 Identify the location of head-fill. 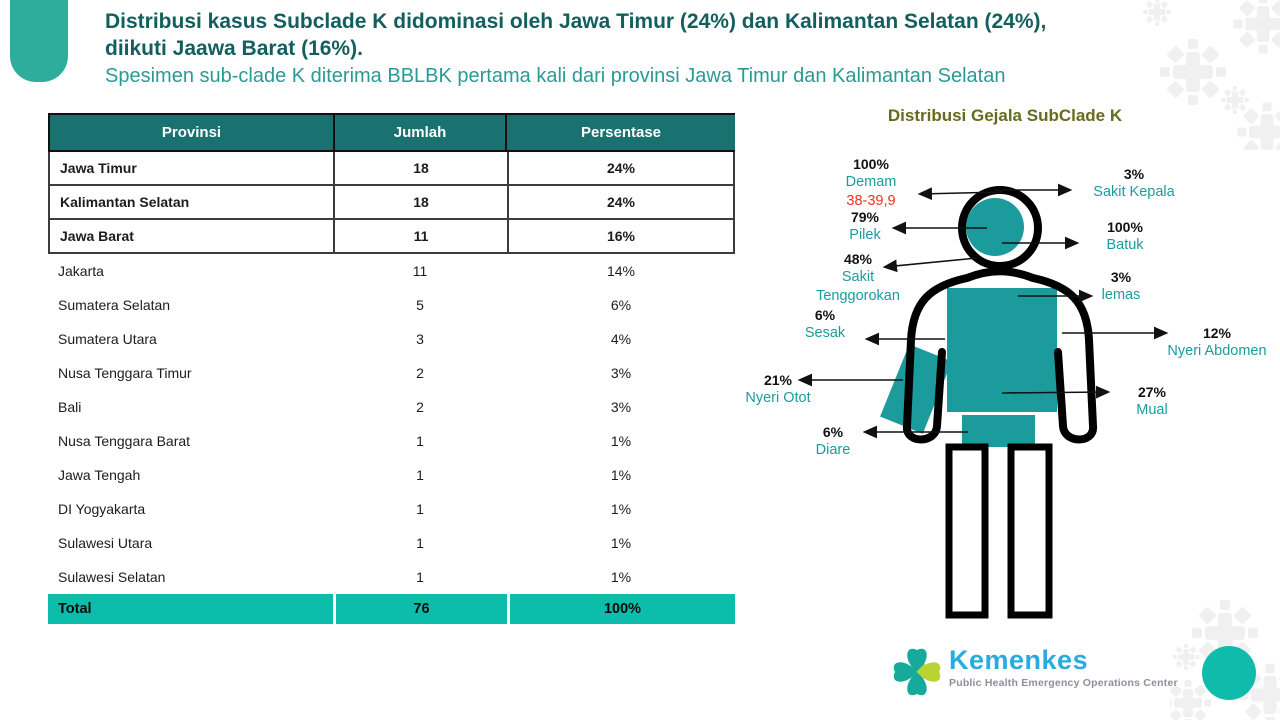
(995, 227).